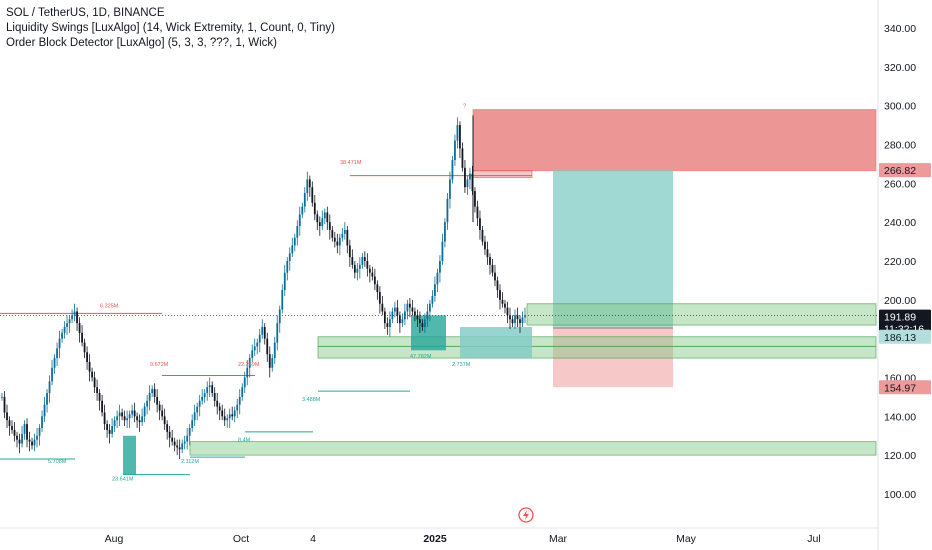 The image size is (932, 550). Describe the element at coordinates (313, 539) in the screenshot. I see `x-tick-label: 4` at that location.